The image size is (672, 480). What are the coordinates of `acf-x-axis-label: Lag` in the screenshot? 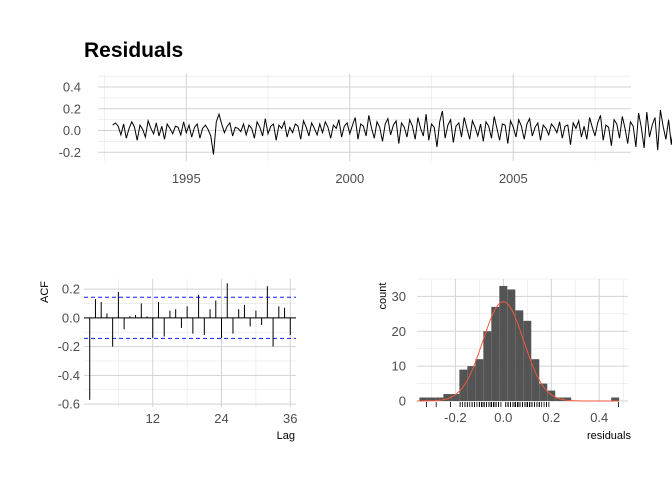 It's located at (286, 436).